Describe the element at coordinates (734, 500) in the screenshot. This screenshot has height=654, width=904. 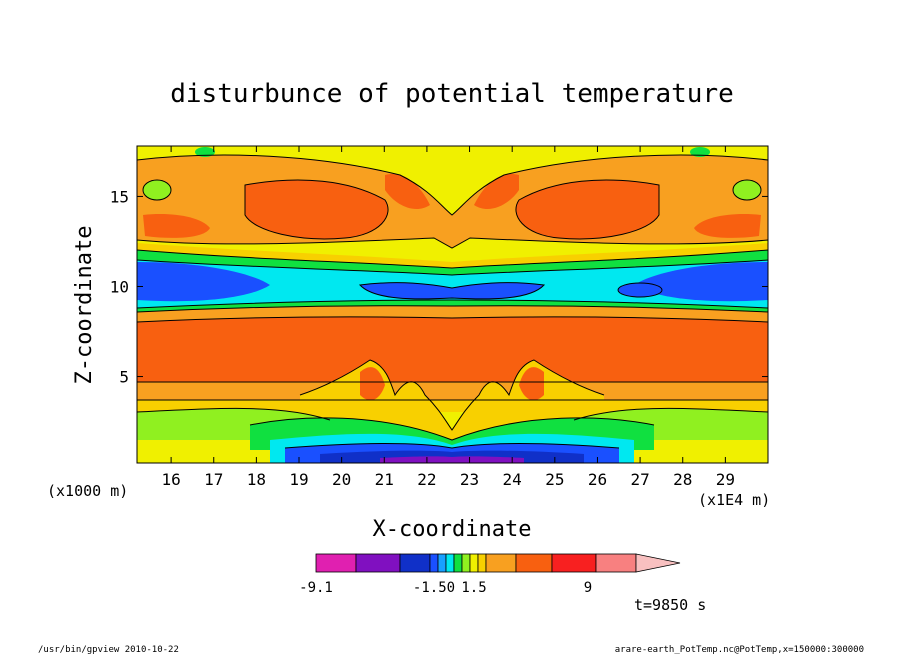
I see `x-axis-unit: (x1E4 m)` at that location.